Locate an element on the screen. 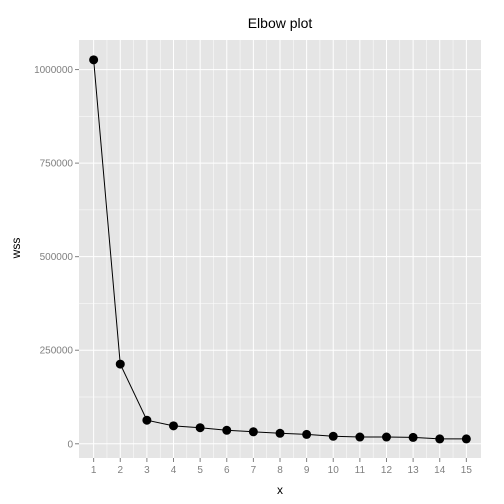 Image resolution: width=504 pixels, height=504 pixels. y-tick-label: 0 is located at coordinates (70, 444).